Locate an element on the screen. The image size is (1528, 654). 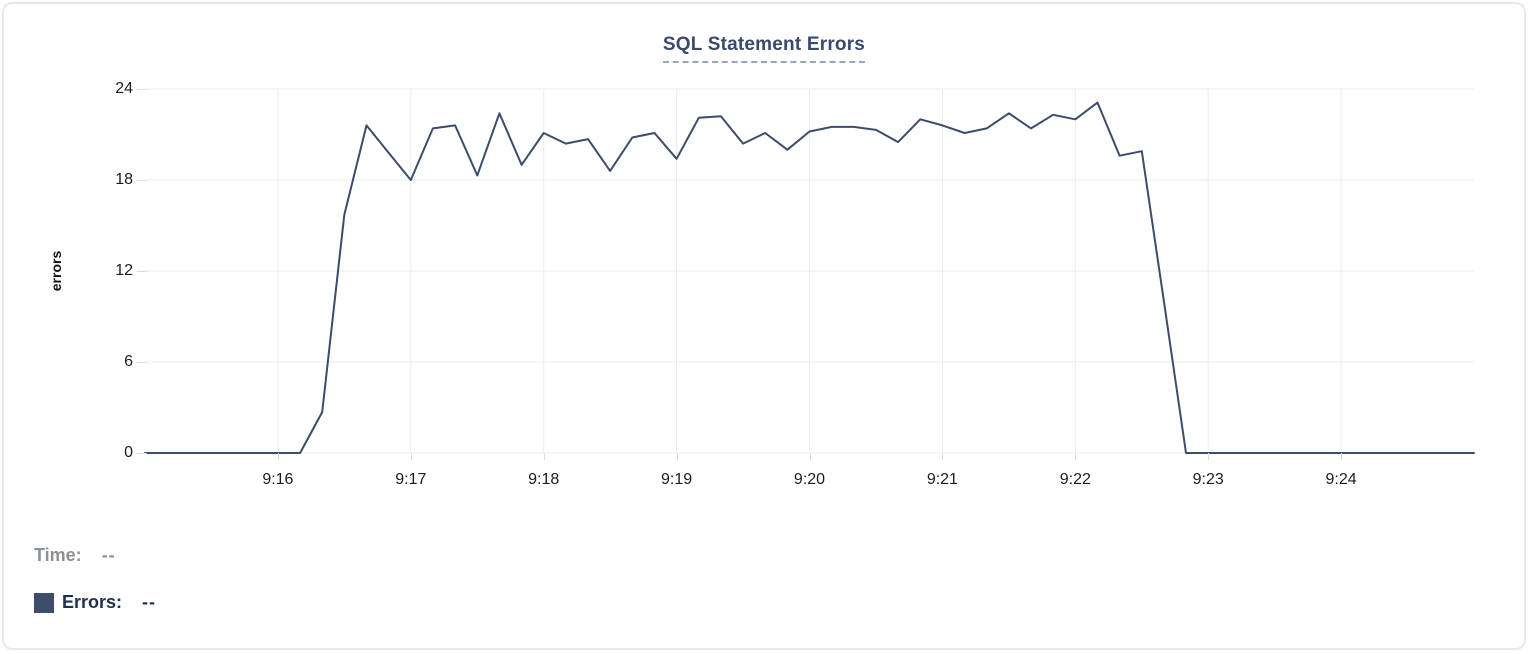
errors-value: -- is located at coordinates (149, 602).